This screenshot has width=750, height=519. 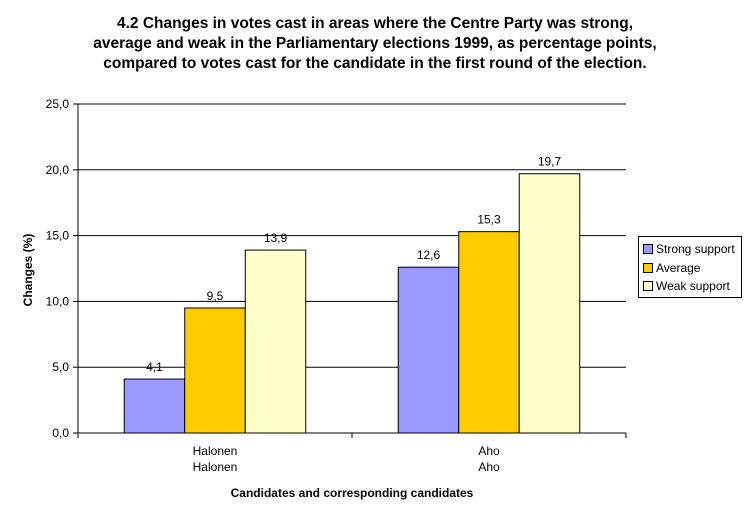 I want to click on legend: Strong support Average Weak support, so click(x=690, y=267).